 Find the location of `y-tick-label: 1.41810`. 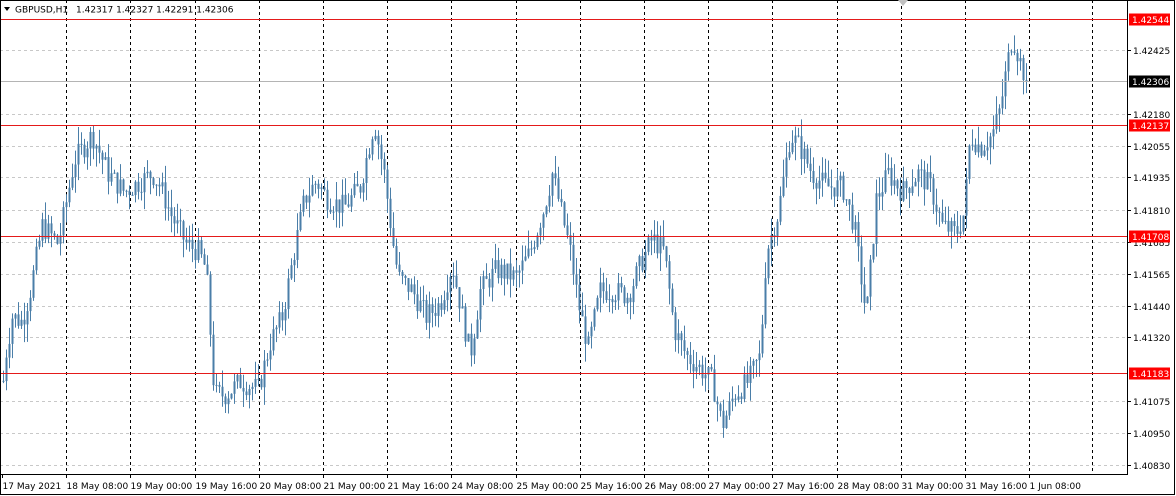

y-tick-label: 1.41810 is located at coordinates (1151, 212).